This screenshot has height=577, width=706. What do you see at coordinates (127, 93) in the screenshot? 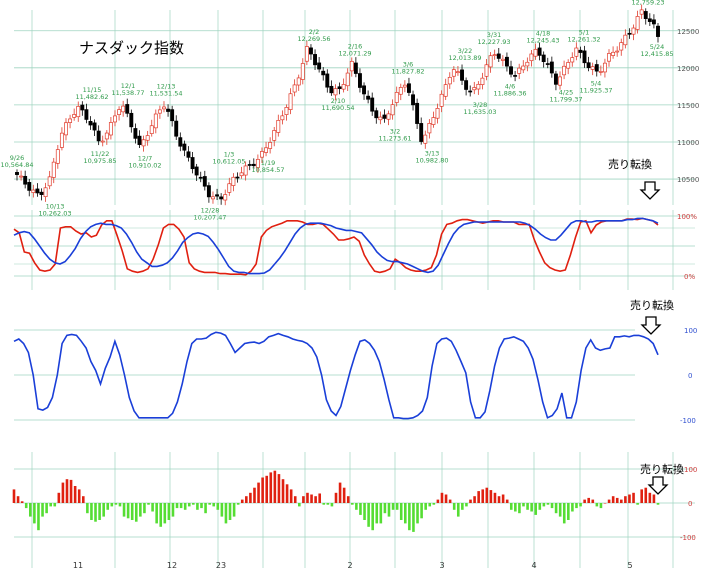
I see `annotation-value: 11,538.77` at bounding box center [127, 93].